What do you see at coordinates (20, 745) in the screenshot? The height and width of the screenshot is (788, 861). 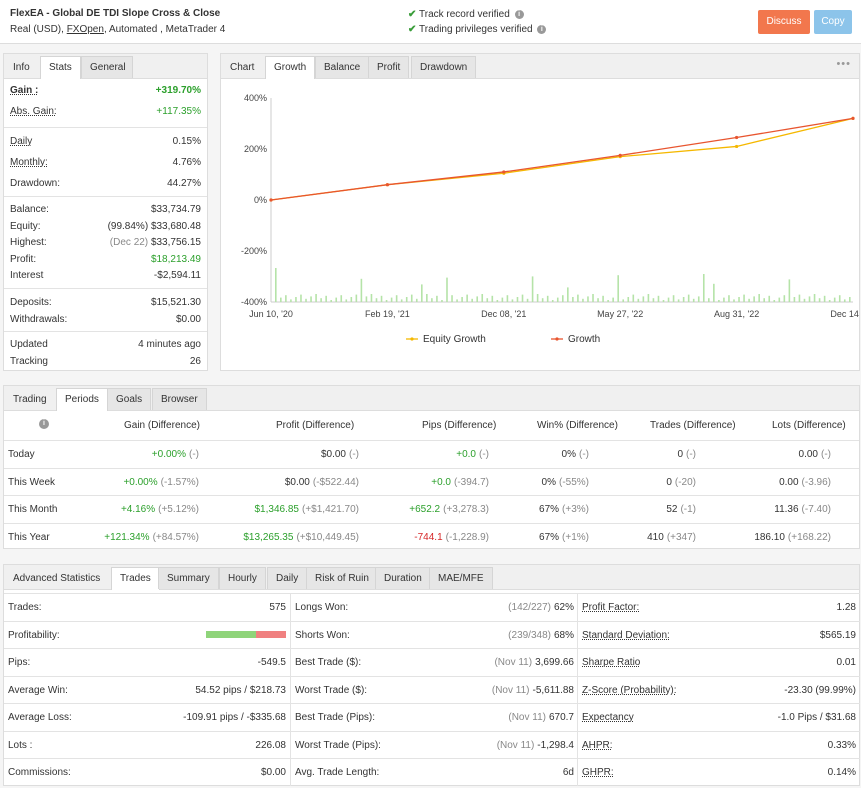 I see `adv-stat-label: Lots :` at bounding box center [20, 745].